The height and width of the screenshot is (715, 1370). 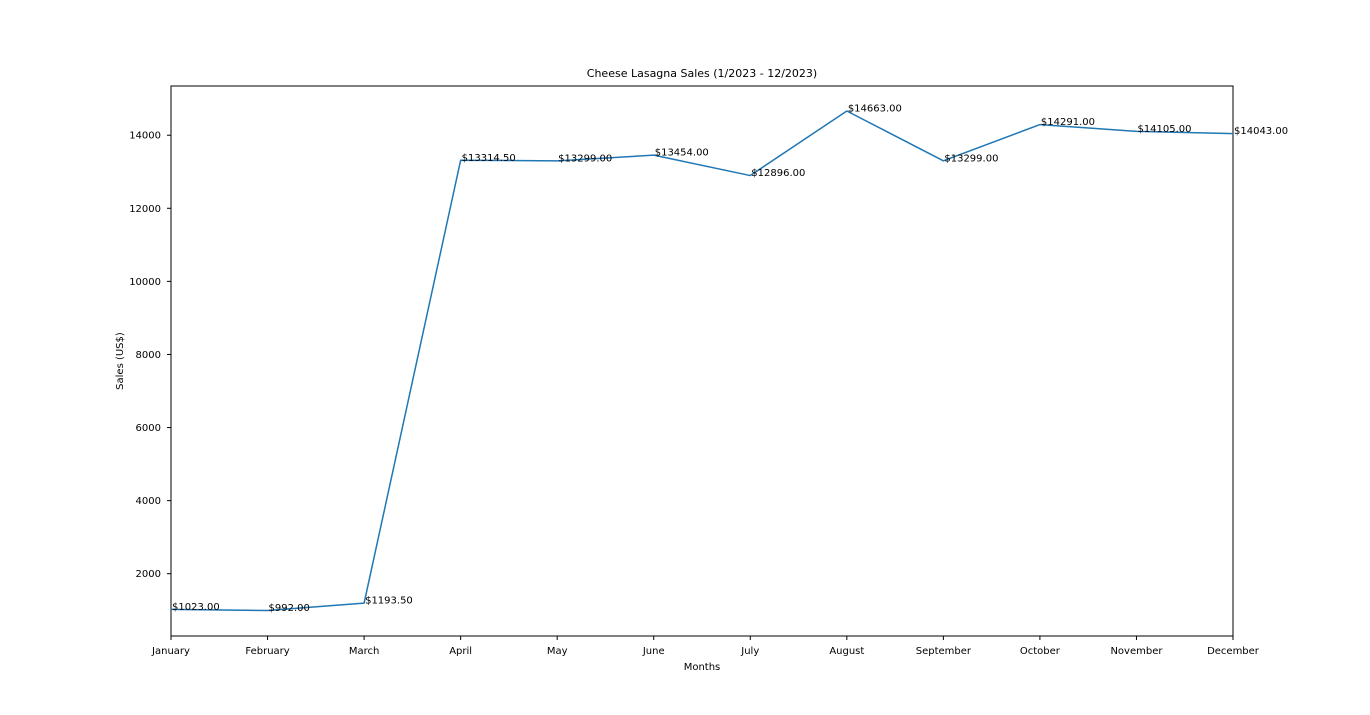 I want to click on x-tick-label: December, so click(x=1233, y=651).